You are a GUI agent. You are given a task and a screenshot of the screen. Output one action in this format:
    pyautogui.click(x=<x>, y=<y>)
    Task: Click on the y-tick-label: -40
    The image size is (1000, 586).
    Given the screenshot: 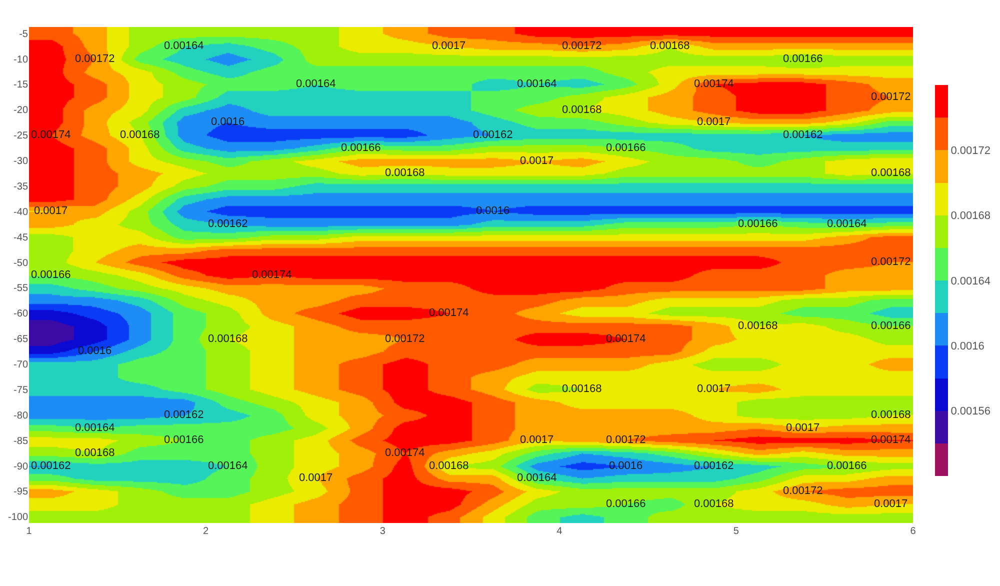 What is the action you would take?
    pyautogui.click(x=21, y=212)
    